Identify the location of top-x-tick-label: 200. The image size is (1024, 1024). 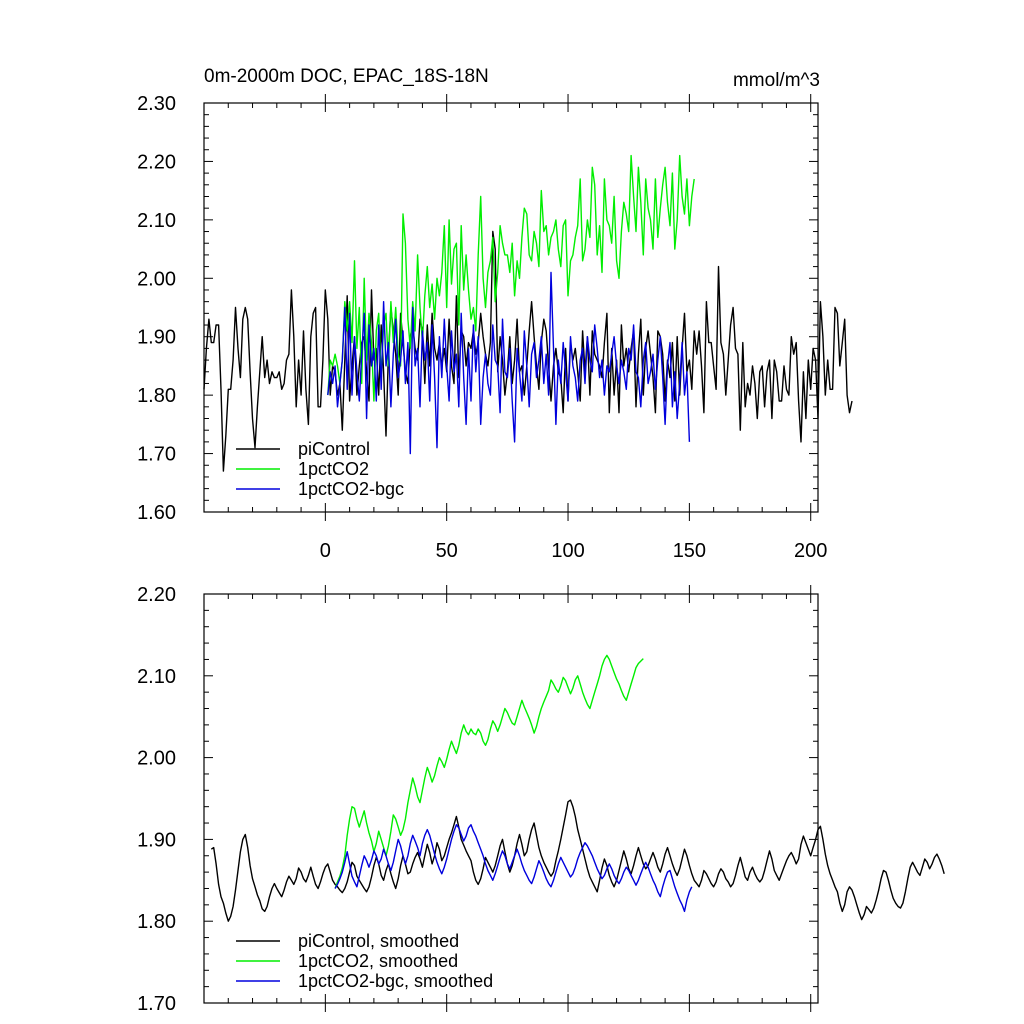
(810, 551).